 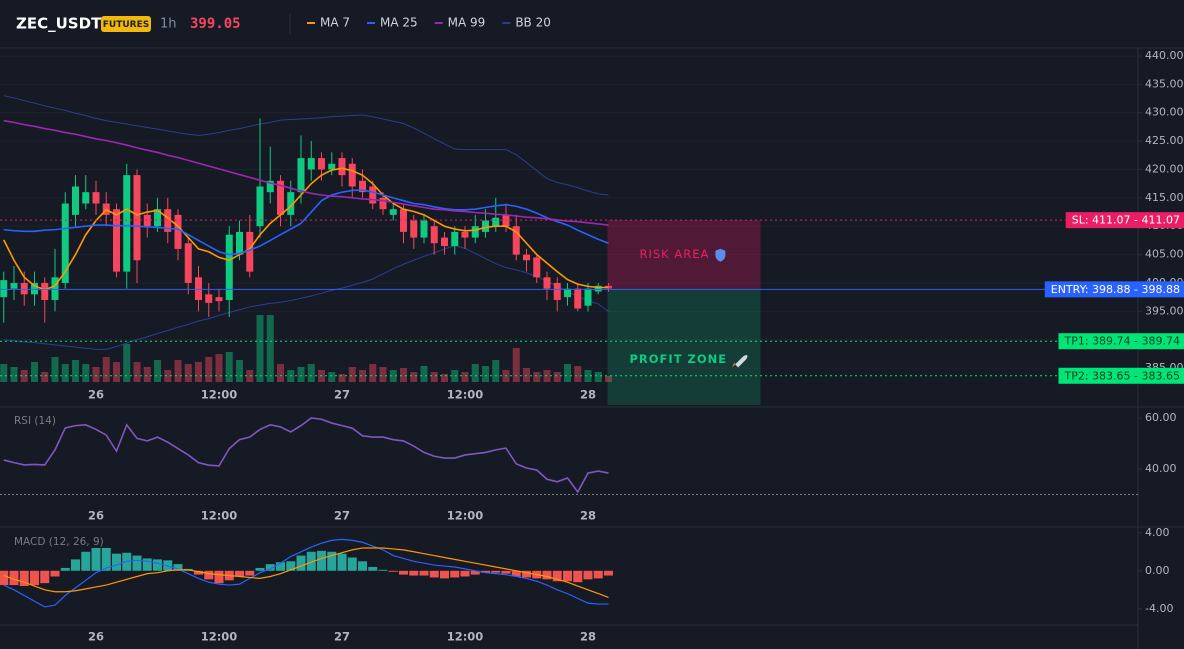 What do you see at coordinates (306, 297) in the screenshot?
I see `bb-lower` at bounding box center [306, 297].